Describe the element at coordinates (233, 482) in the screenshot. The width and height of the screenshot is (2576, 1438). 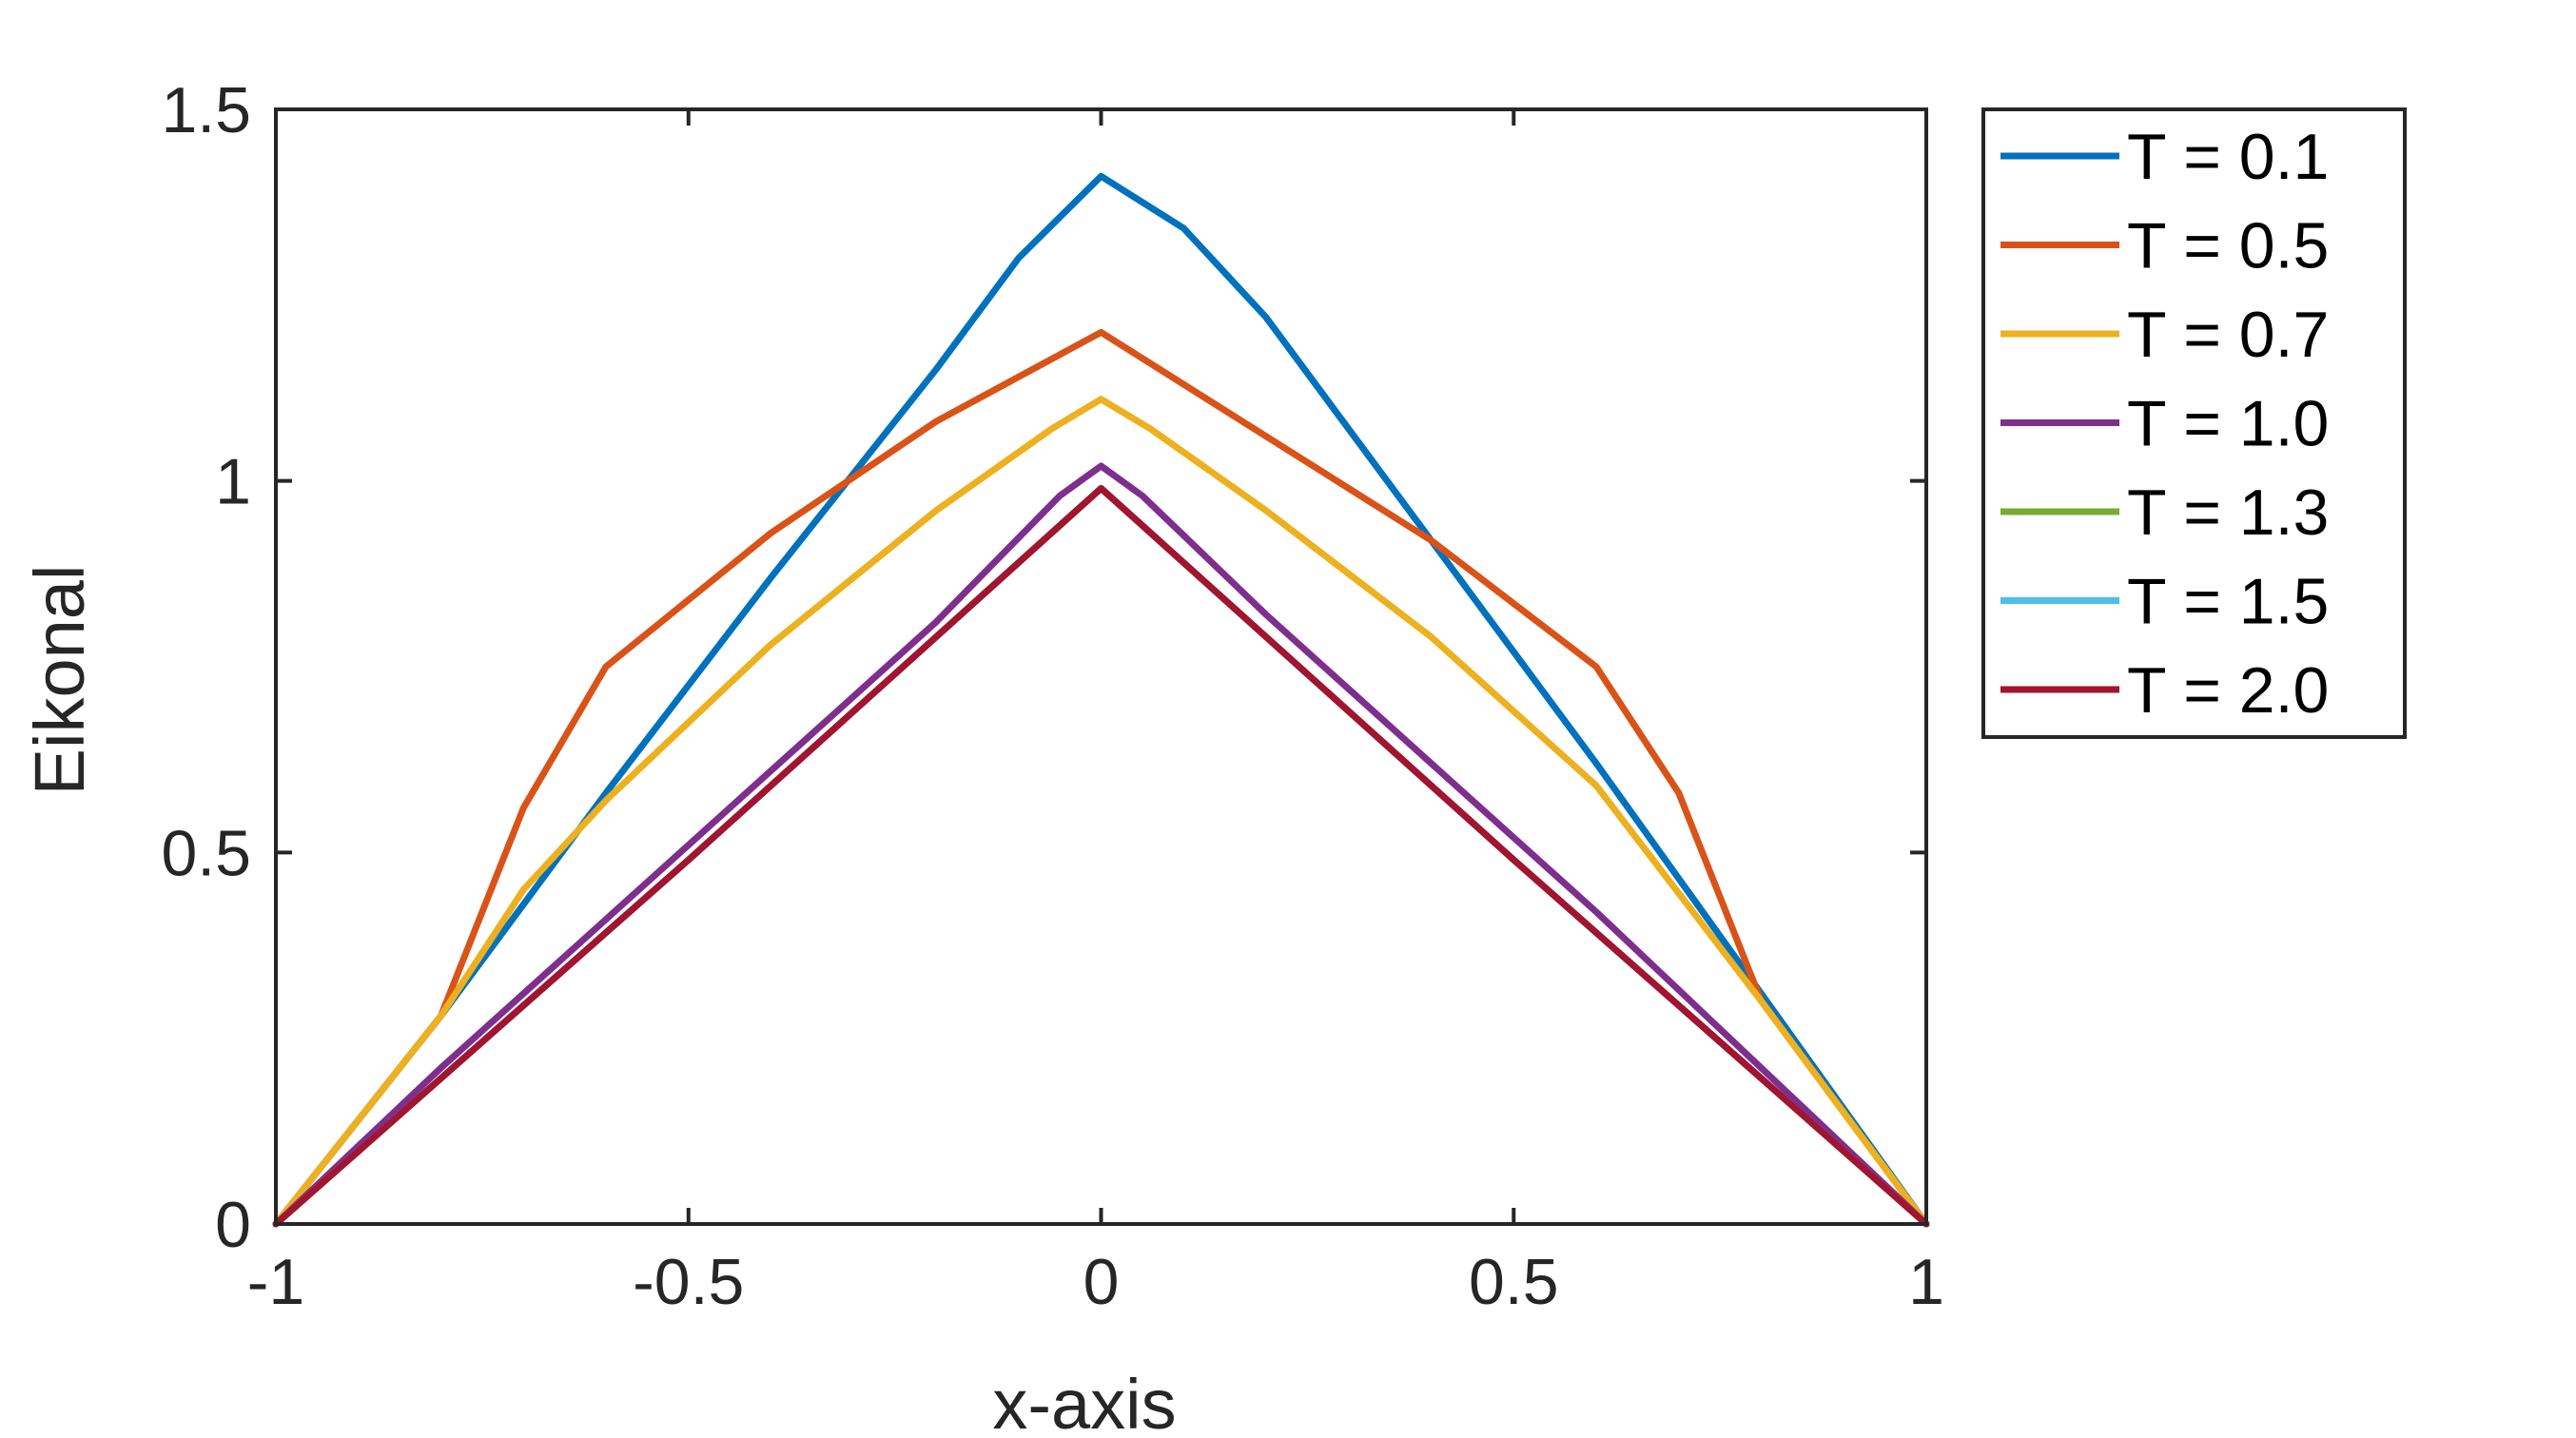
I see `y-tick-label: 1` at that location.